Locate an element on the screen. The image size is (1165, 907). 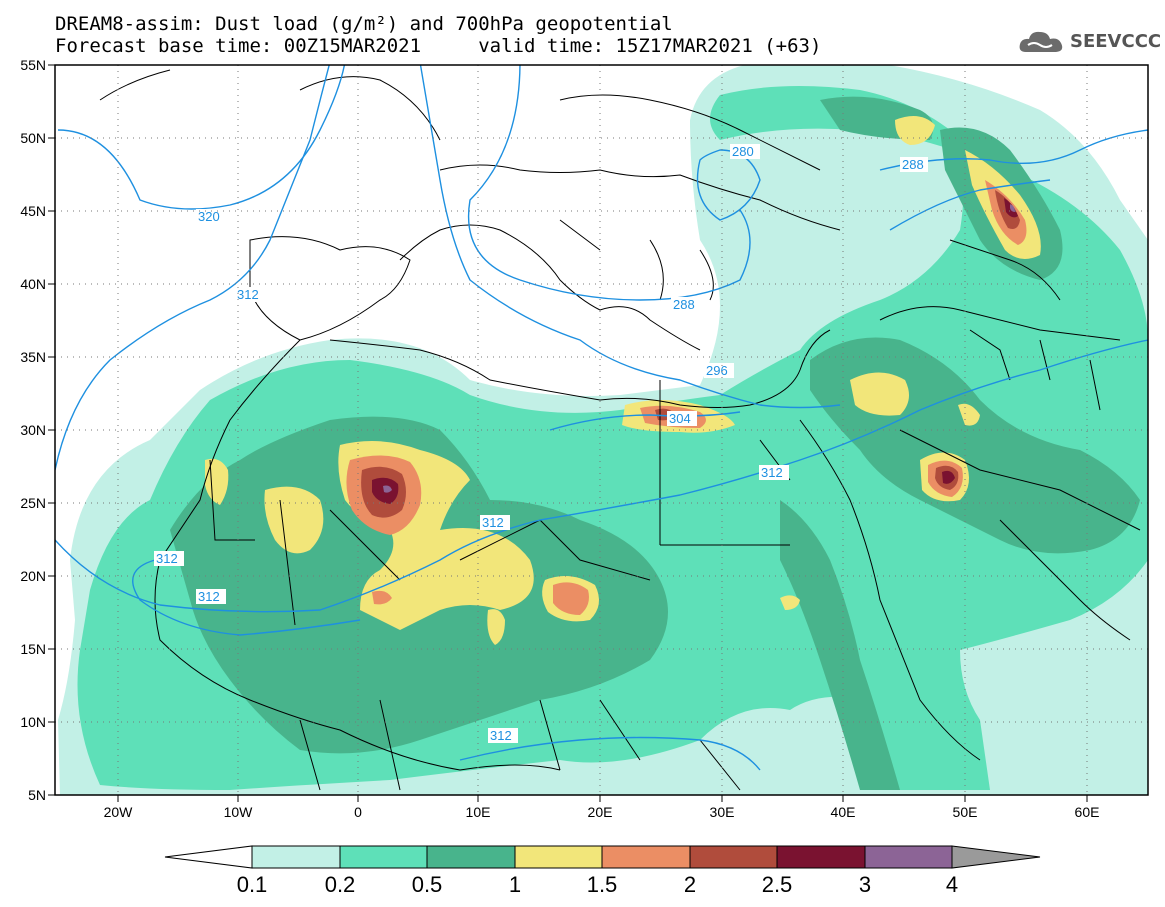
dust-area-1-iraq is located at coordinates (879, 394).